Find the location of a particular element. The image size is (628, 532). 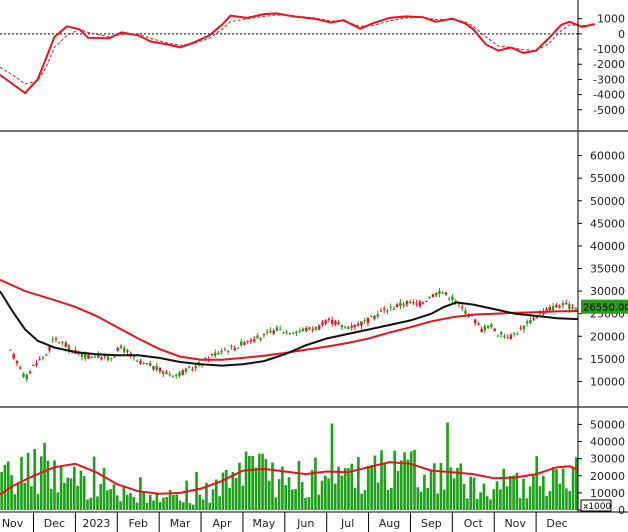

month-tick-label: Sep is located at coordinates (431, 523).